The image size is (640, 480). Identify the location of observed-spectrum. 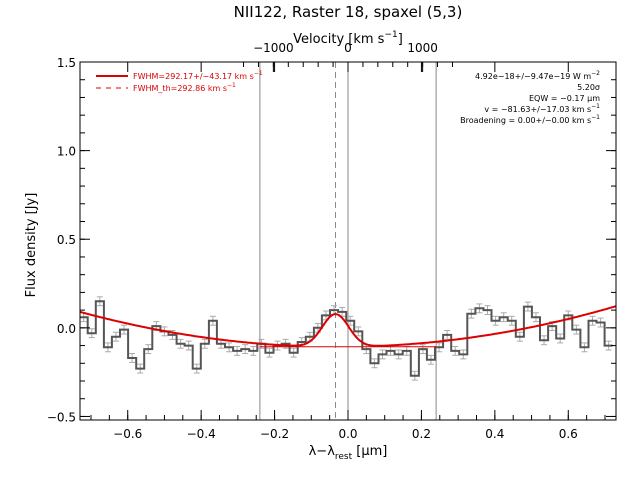
(346, 338).